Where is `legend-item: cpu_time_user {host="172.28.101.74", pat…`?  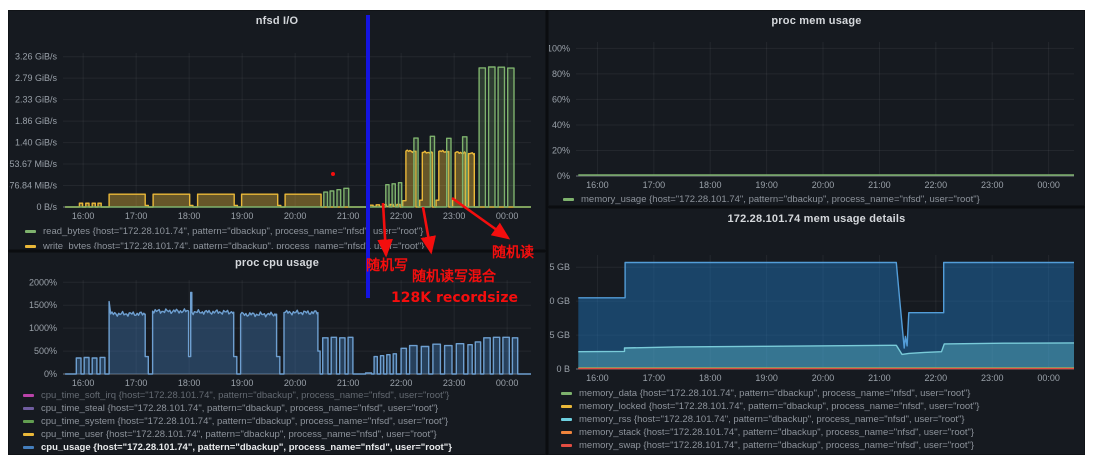
legend-item: cpu_time_user {host="172.28.101.74", pat… is located at coordinates (237, 434).